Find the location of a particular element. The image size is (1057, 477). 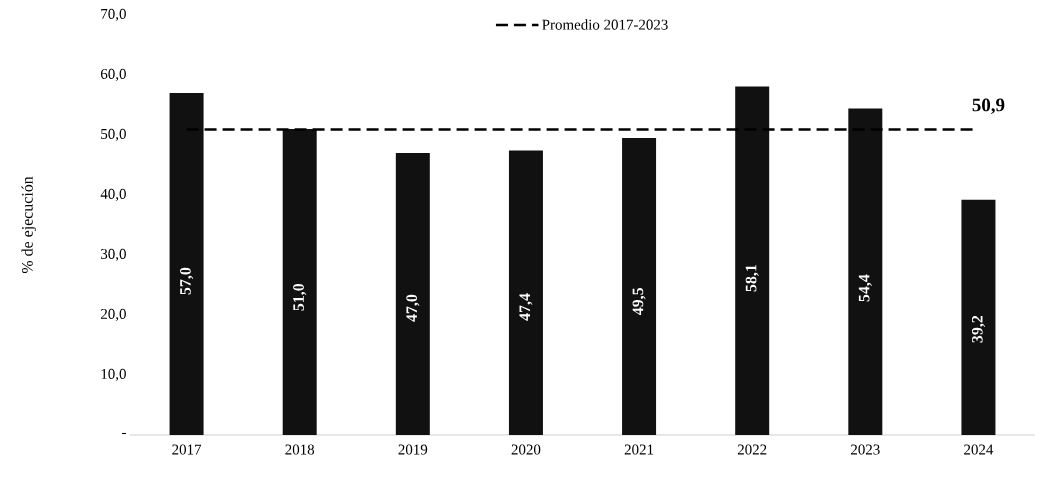

data-label: 51,0 is located at coordinates (300, 297).